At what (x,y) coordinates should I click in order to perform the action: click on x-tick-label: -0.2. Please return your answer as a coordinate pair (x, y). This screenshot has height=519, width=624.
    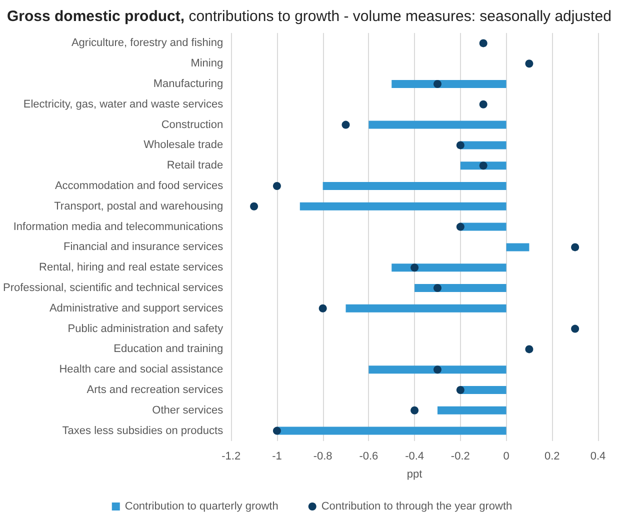
    Looking at the image, I should click on (460, 456).